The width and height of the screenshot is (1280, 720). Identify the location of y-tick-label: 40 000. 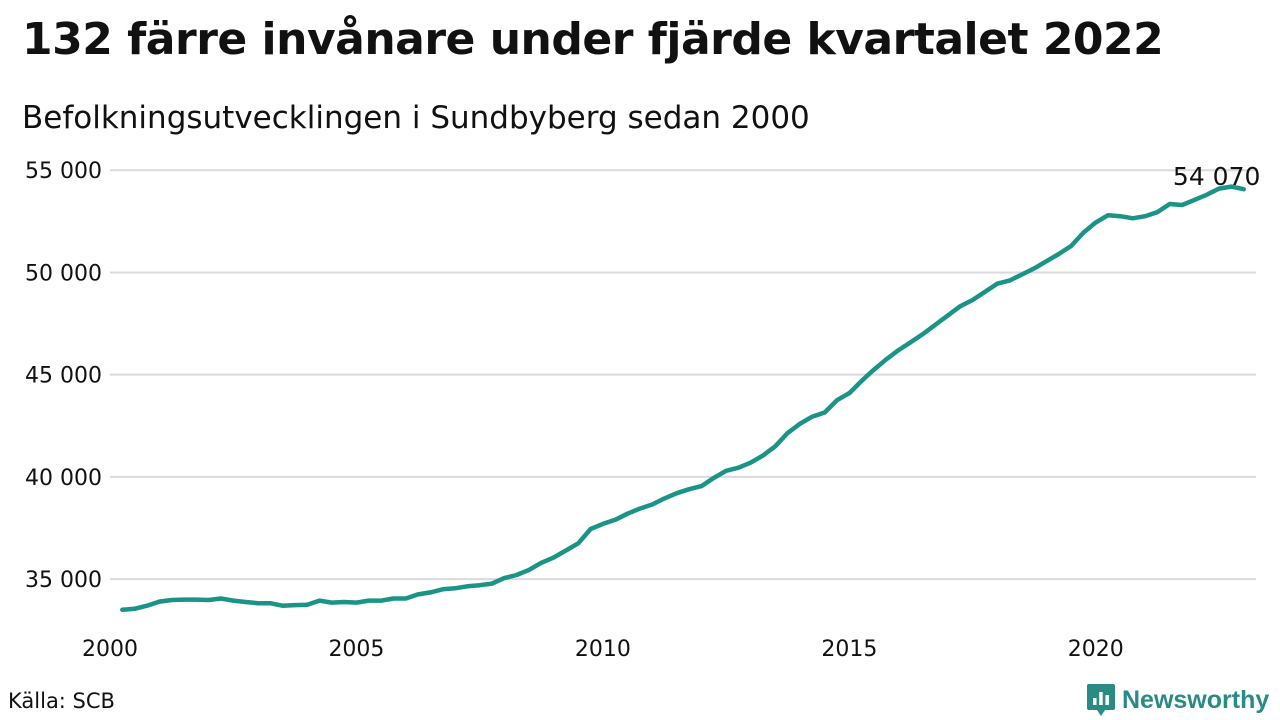
(63, 478).